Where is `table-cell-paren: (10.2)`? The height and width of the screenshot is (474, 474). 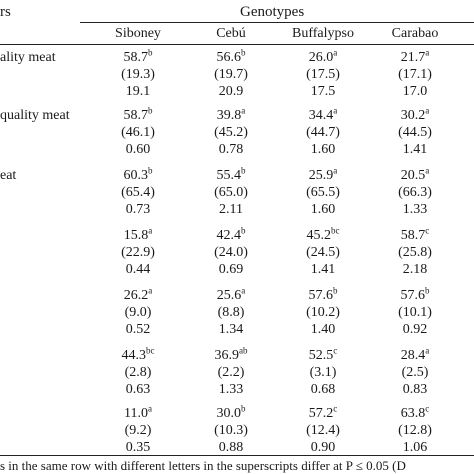 table-cell-paren: (10.2) is located at coordinates (323, 312).